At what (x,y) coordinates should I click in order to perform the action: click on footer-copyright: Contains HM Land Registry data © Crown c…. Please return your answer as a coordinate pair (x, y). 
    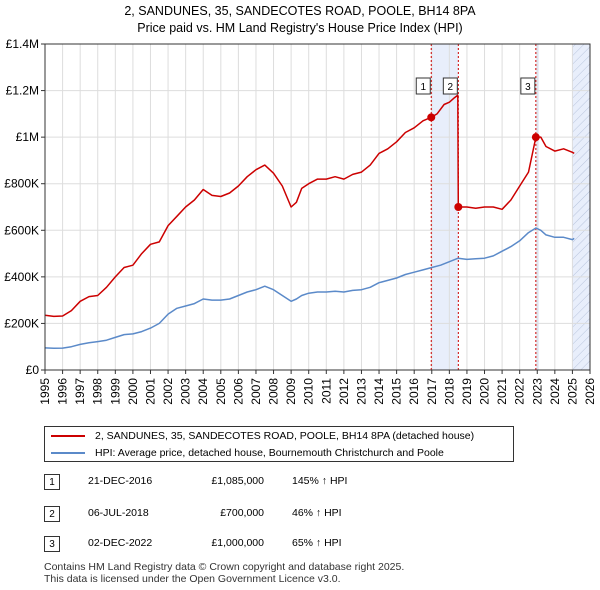
    Looking at the image, I should click on (224, 567).